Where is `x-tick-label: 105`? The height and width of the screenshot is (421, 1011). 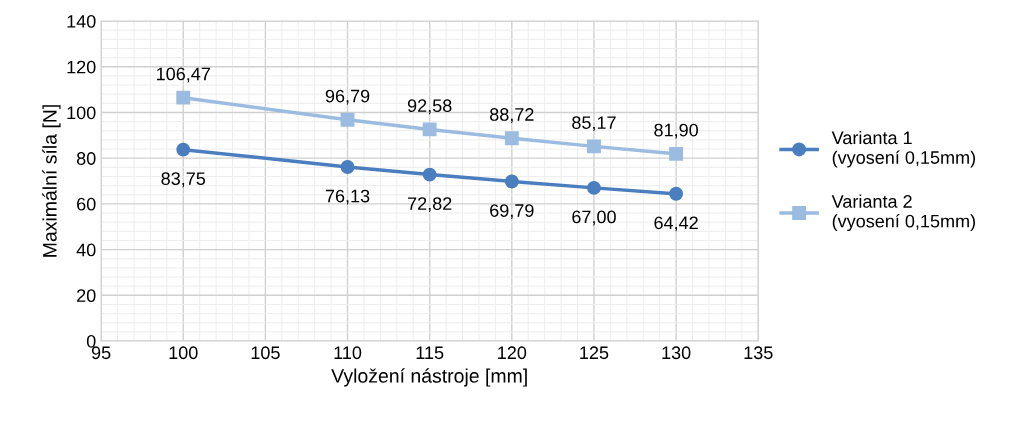 x-tick-label: 105 is located at coordinates (265, 353).